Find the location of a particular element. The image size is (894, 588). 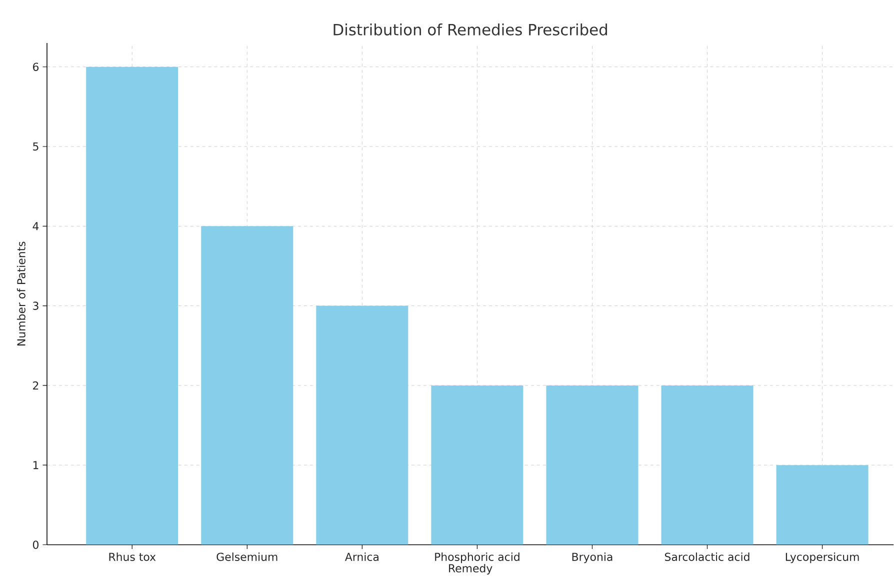

y-tick-label: 6 is located at coordinates (36, 67).